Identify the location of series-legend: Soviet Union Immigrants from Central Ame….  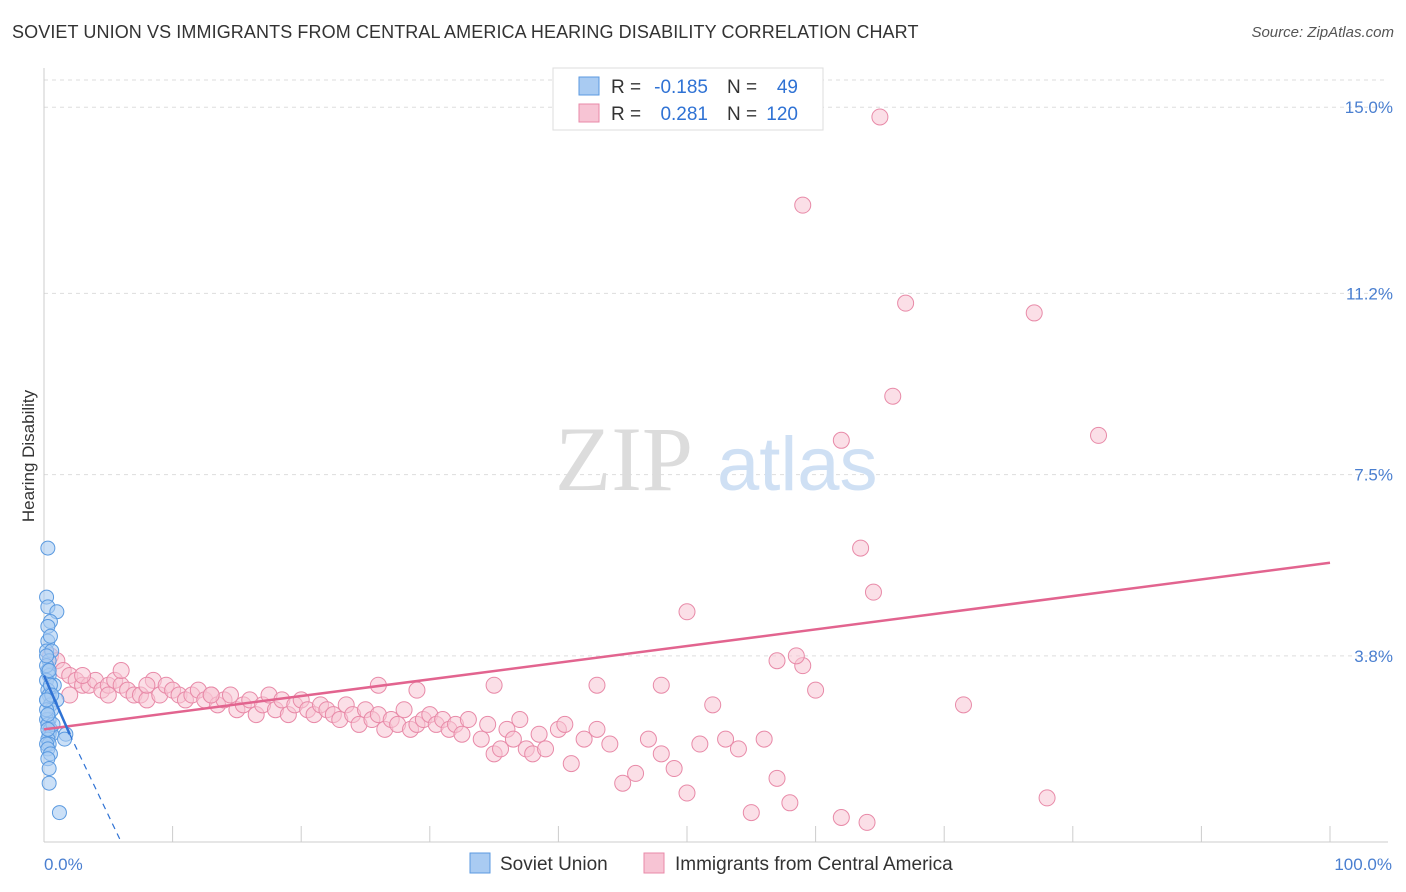
(711, 863).